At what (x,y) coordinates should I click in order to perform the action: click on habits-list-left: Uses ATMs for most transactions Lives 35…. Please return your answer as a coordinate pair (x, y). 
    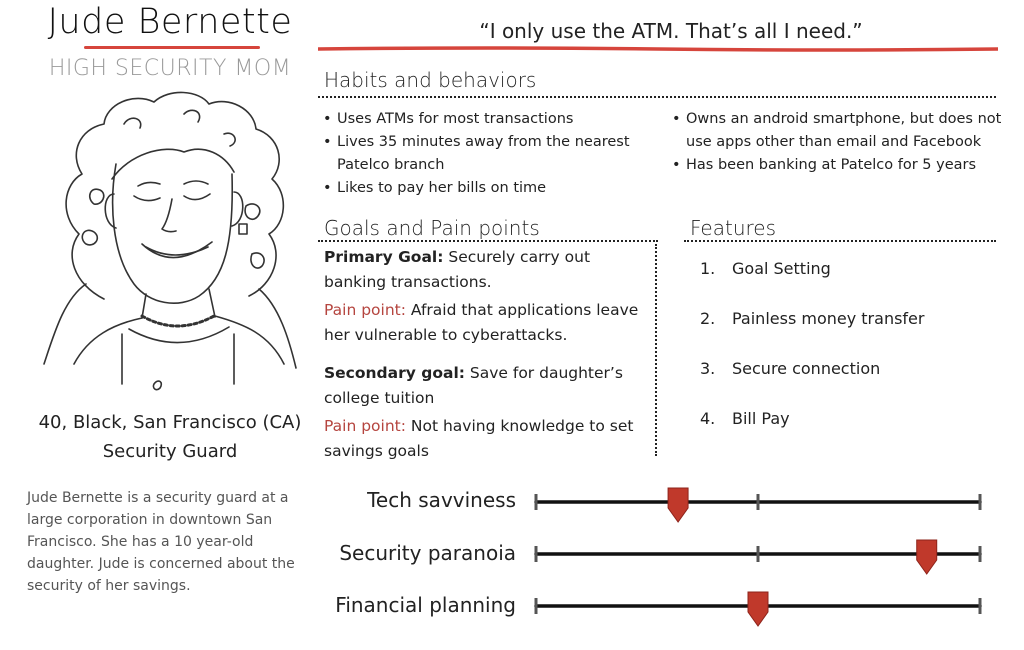
    Looking at the image, I should click on (485, 154).